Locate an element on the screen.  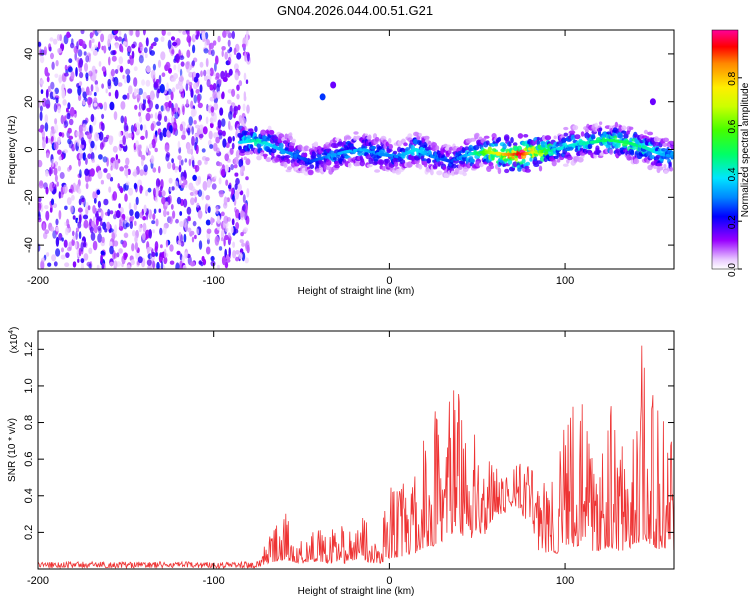
colorbar-tick-label: 0.6 is located at coordinates (732, 126).